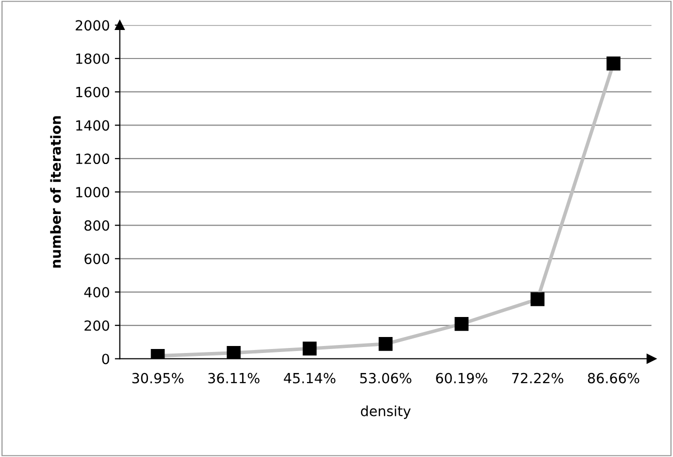 The image size is (673, 457). Describe the element at coordinates (614, 378) in the screenshot. I see `x-tick-label: 86.66%` at that location.